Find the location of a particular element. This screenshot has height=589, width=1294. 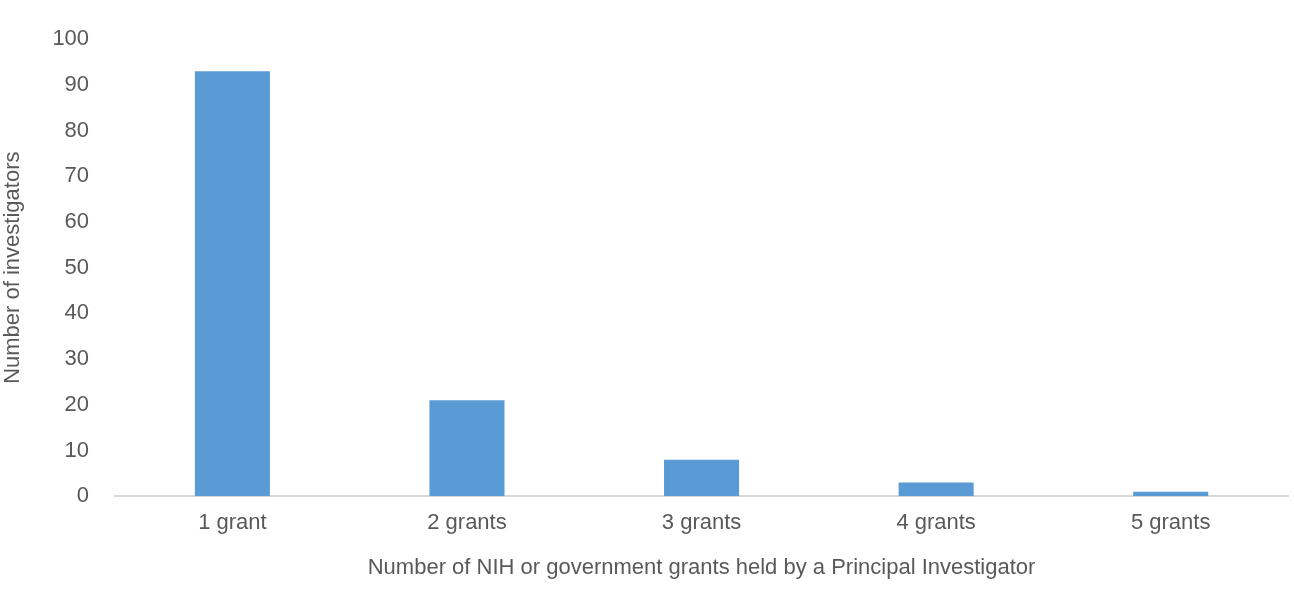

y-tick-label: 90 is located at coordinates (77, 83).